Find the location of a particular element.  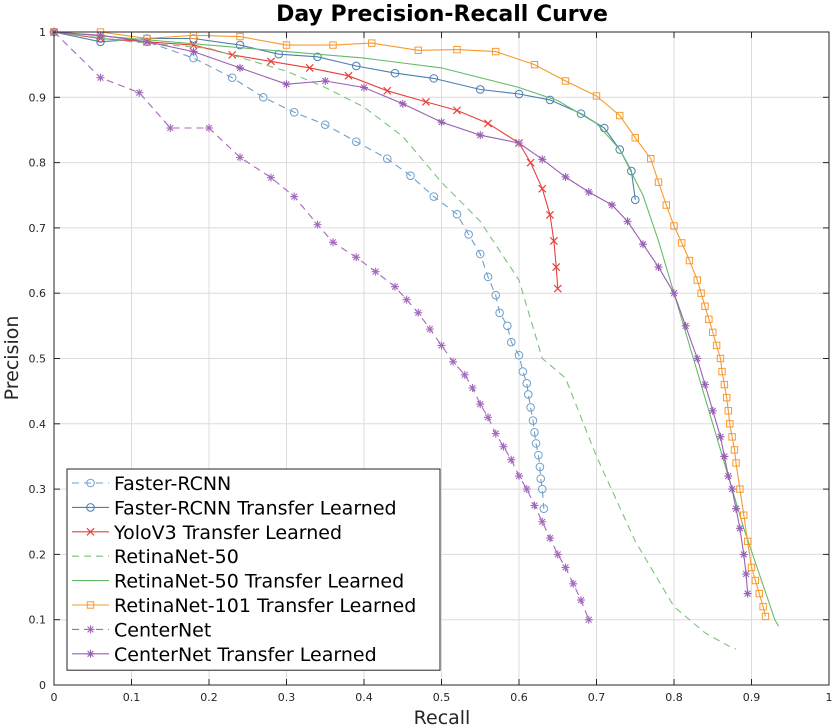

x-tick-label: 0.1 is located at coordinates (132, 697).